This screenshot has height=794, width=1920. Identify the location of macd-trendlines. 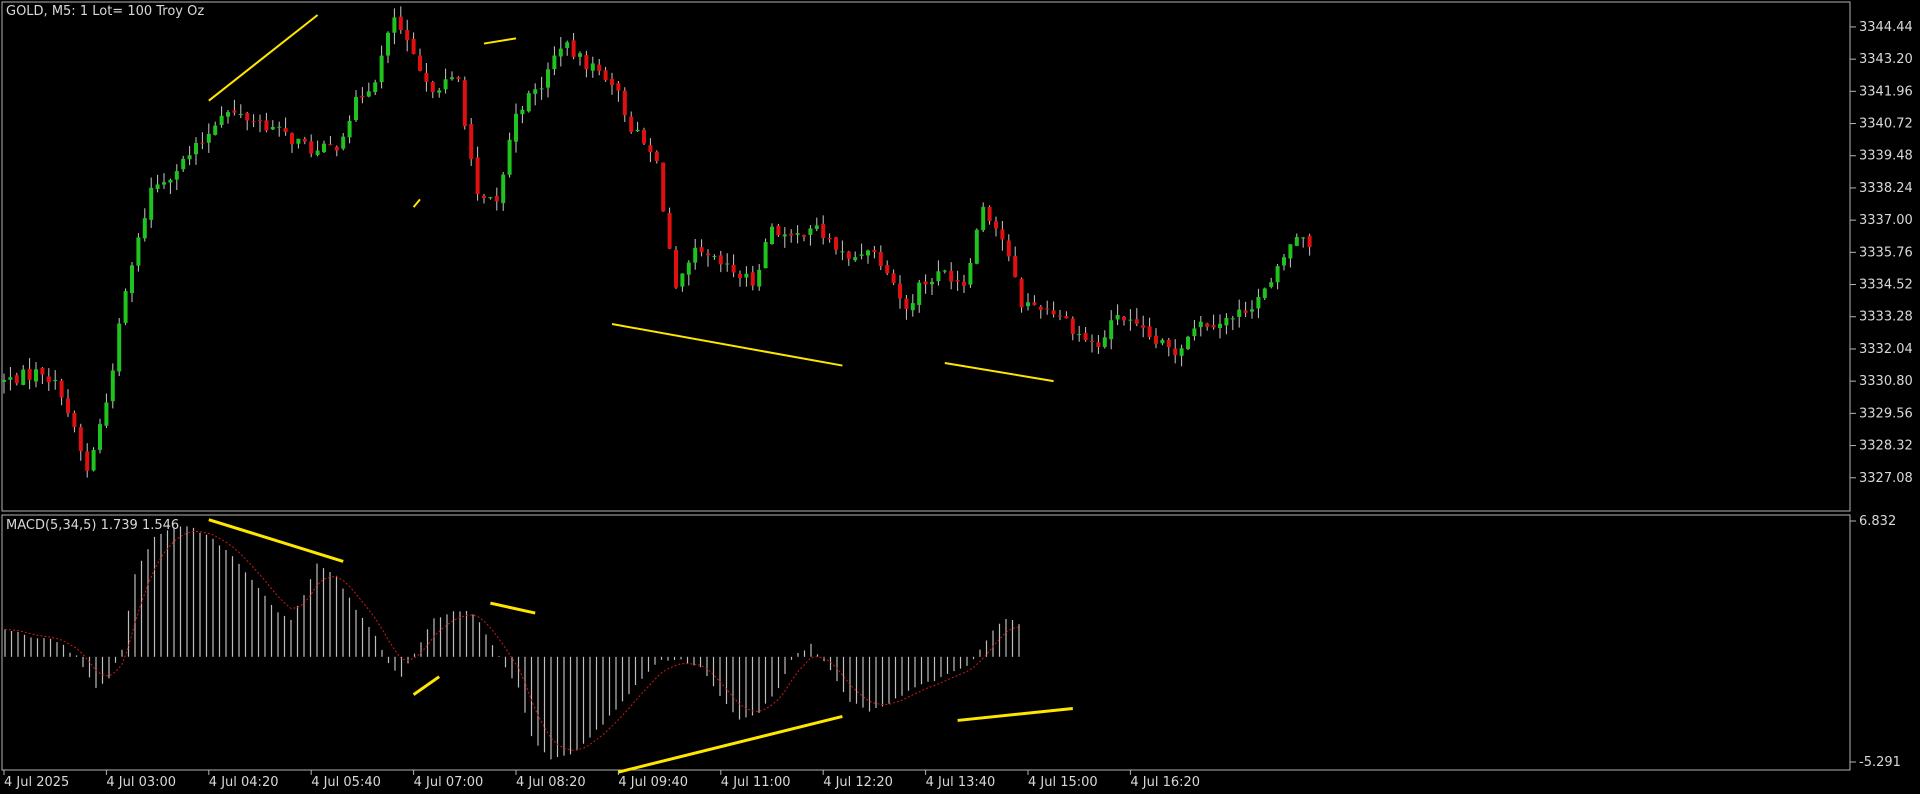
(640, 646).